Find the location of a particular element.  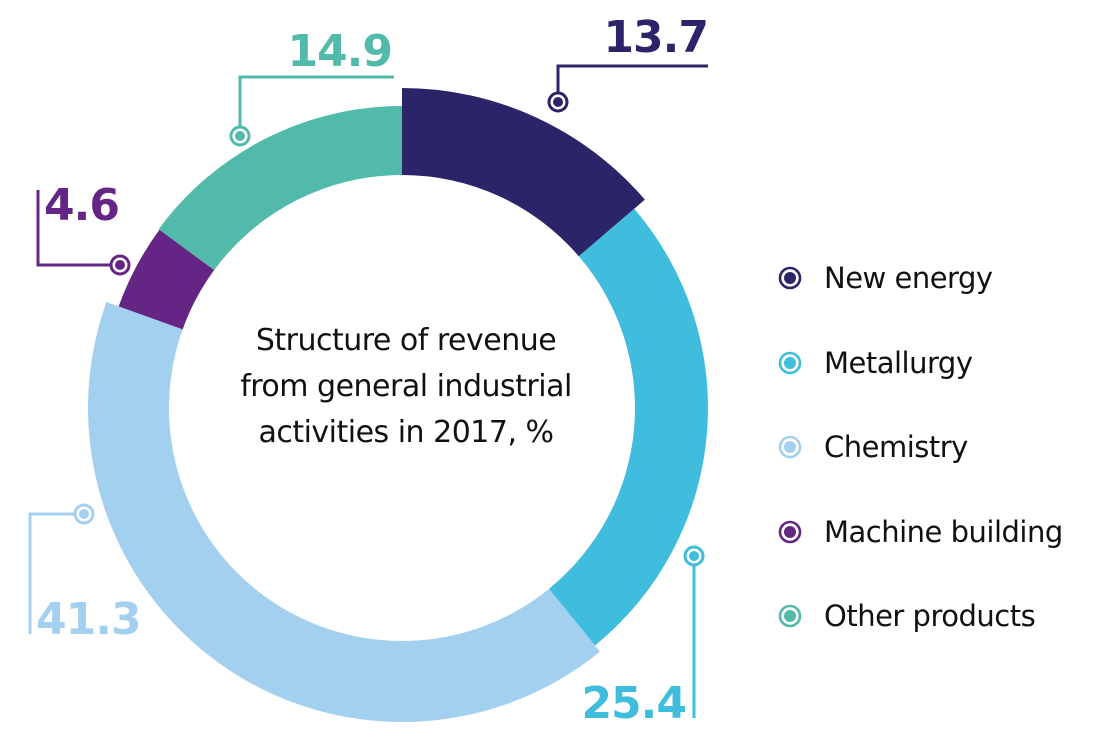

data-label: 41.3 is located at coordinates (88, 619).